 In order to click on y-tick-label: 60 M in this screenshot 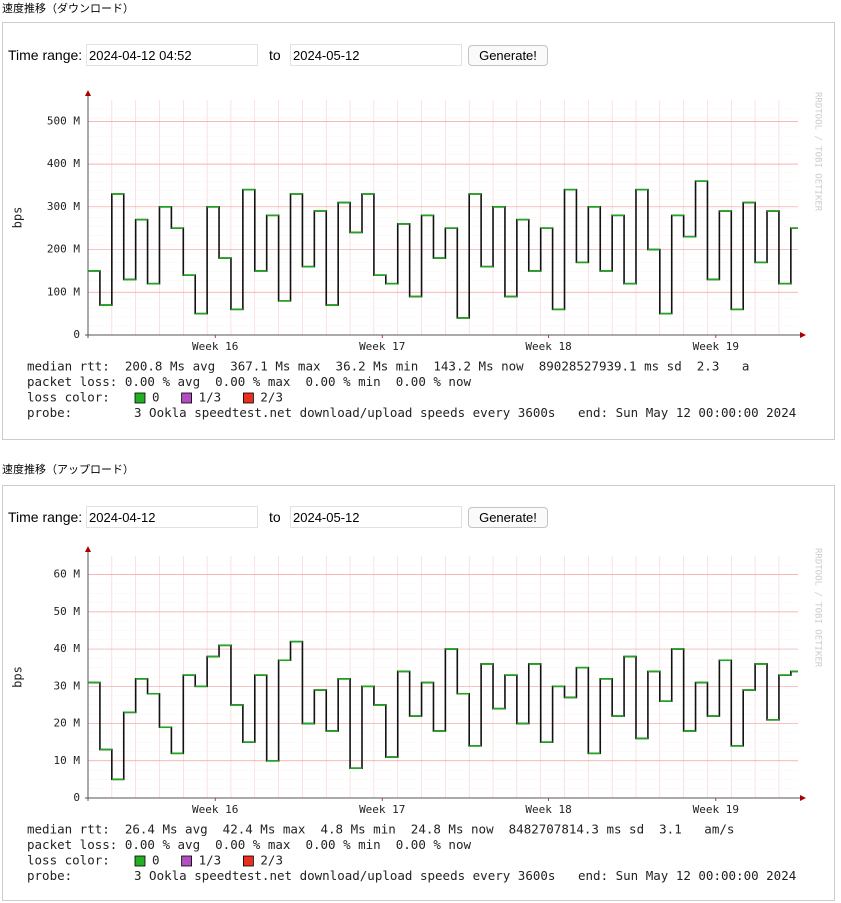, I will do `click(67, 574)`.